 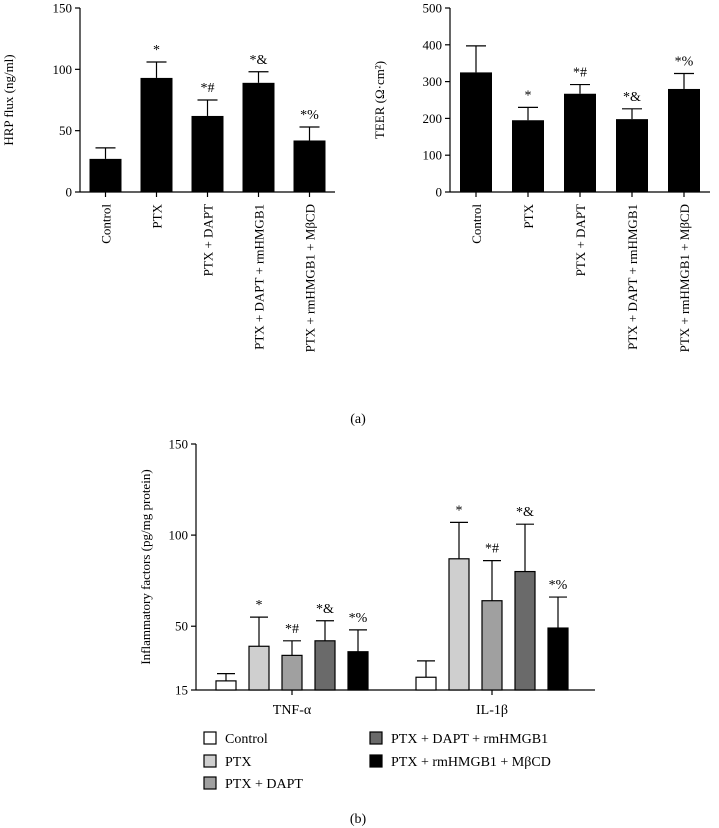 I want to click on bar-tnf-ptx, so click(x=259, y=668).